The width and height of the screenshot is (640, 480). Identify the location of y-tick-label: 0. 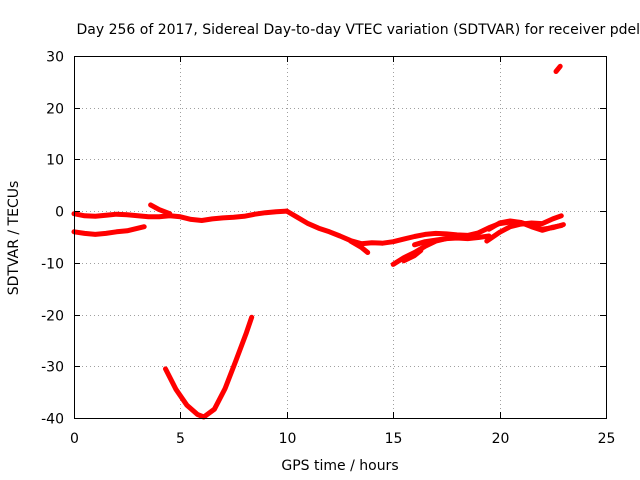
(59, 213).